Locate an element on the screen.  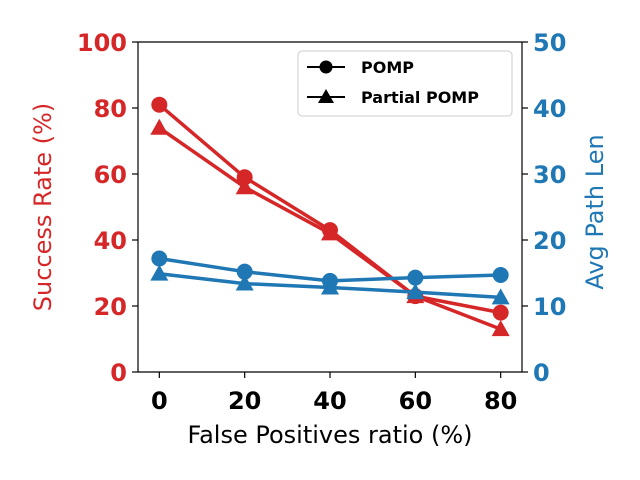
right-axis-ticks: 0 10 20 30 40 50 is located at coordinates (544, 208).